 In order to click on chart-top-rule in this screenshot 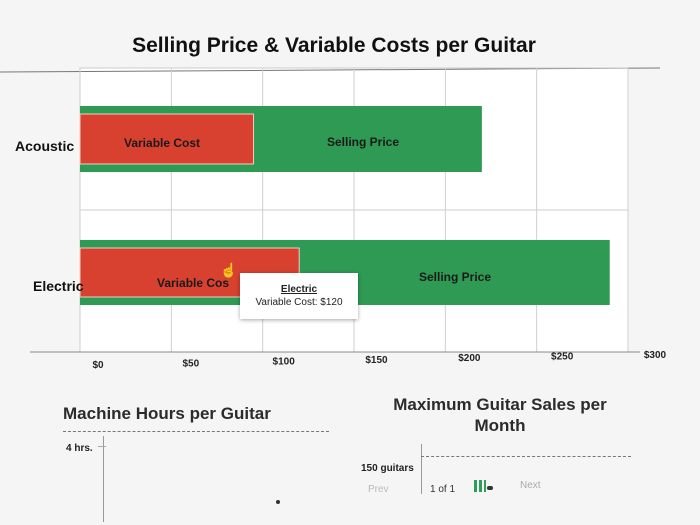, I will do `click(330, 70)`.